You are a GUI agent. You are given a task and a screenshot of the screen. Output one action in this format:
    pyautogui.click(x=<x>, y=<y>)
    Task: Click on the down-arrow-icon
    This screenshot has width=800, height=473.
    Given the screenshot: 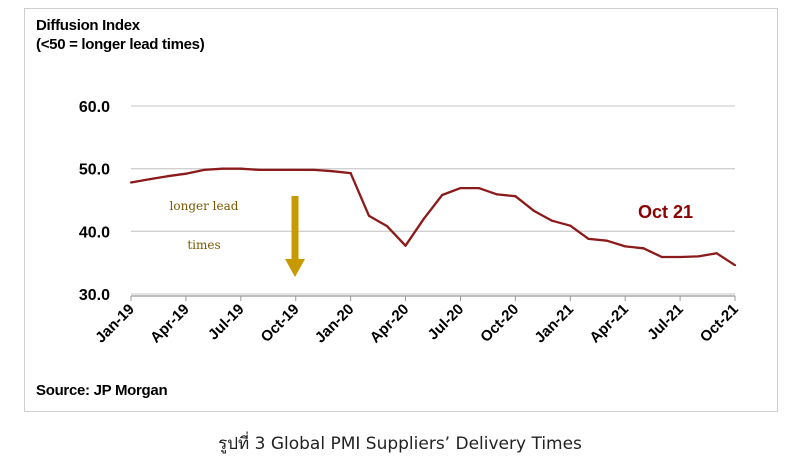 What is the action you would take?
    pyautogui.click(x=295, y=268)
    